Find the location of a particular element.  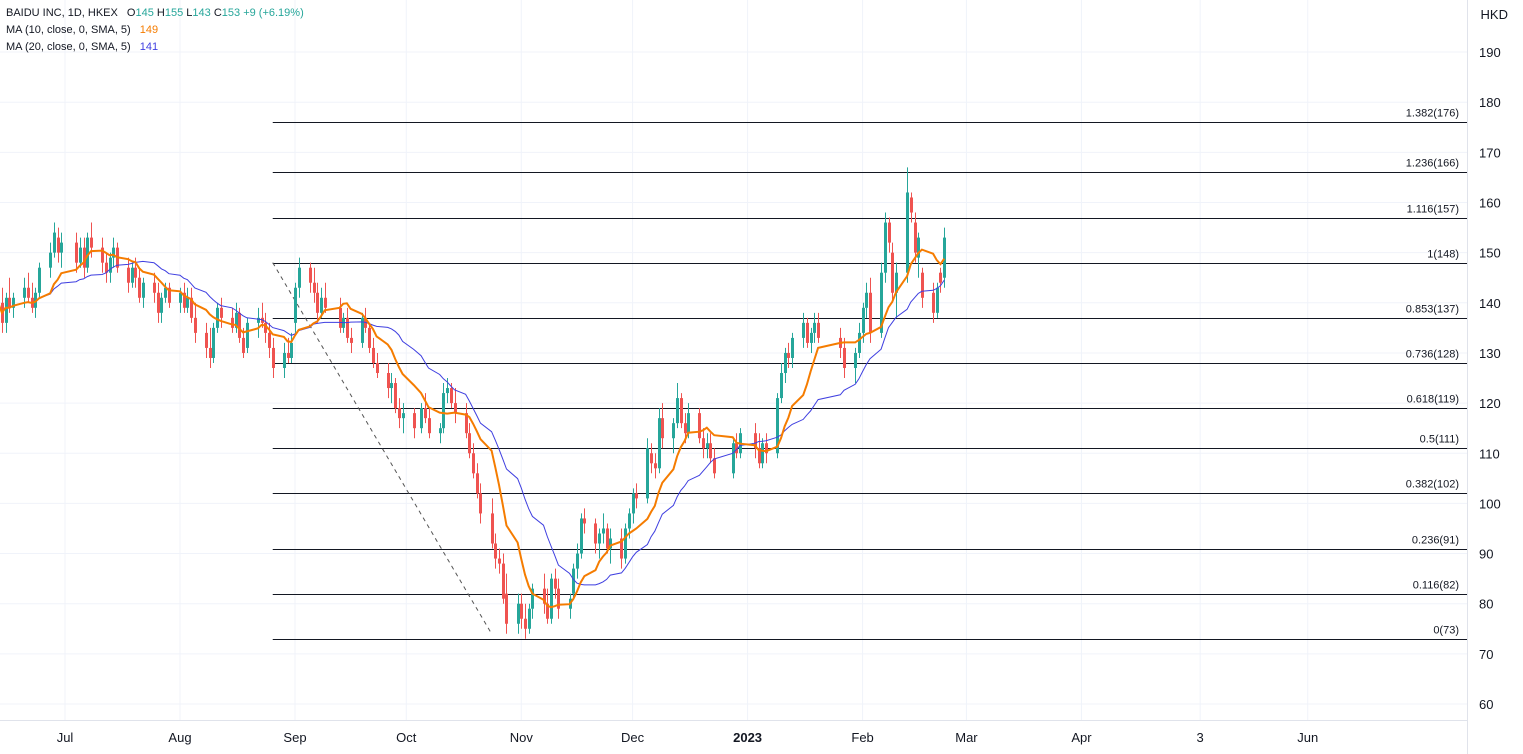

time-axis: Jul Aug Sep Oct Nov Dec 2023 Feb Mar Apr 3 Jun is located at coordinates (733, 733).